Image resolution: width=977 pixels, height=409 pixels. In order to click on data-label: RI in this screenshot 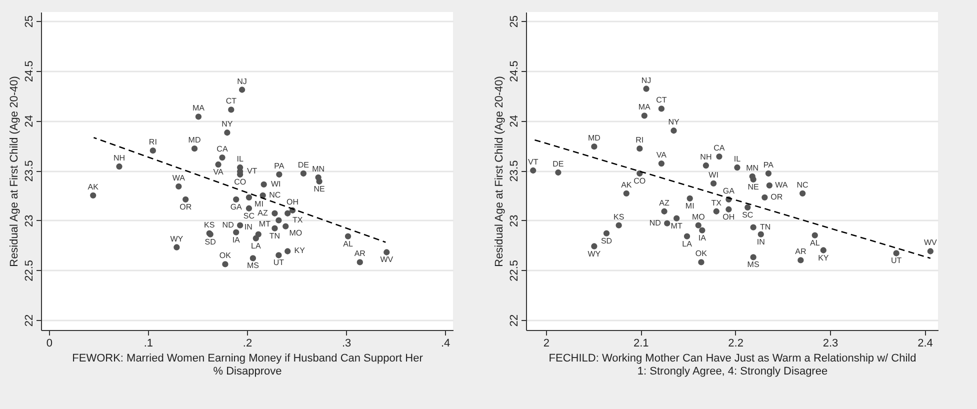, I will do `click(152, 142)`.